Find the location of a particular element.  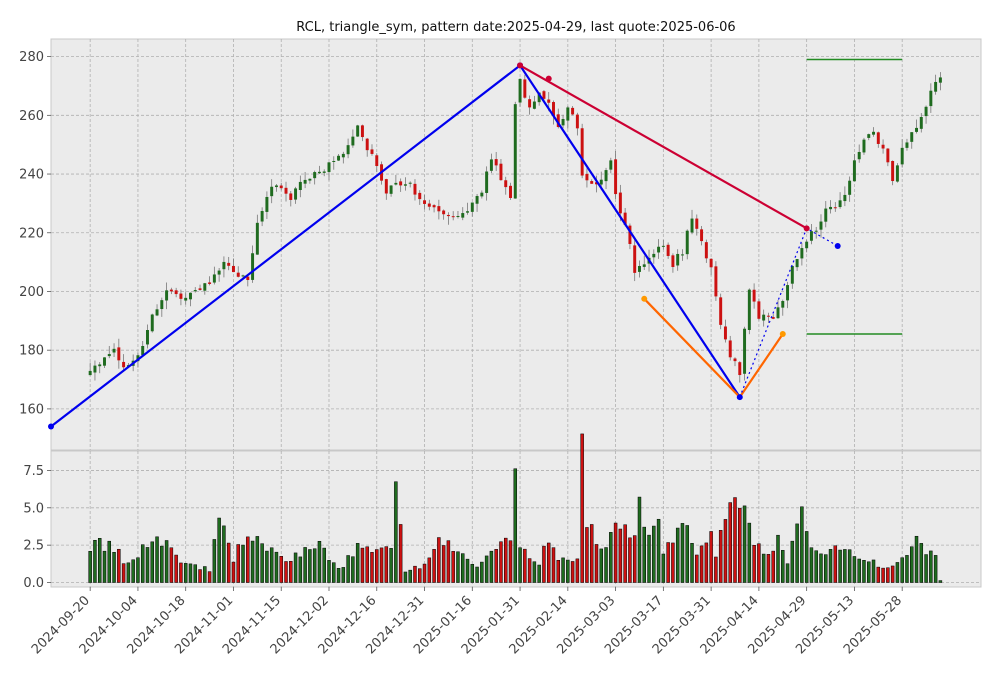

volume-tick-label: 7.5 is located at coordinates (33, 471).